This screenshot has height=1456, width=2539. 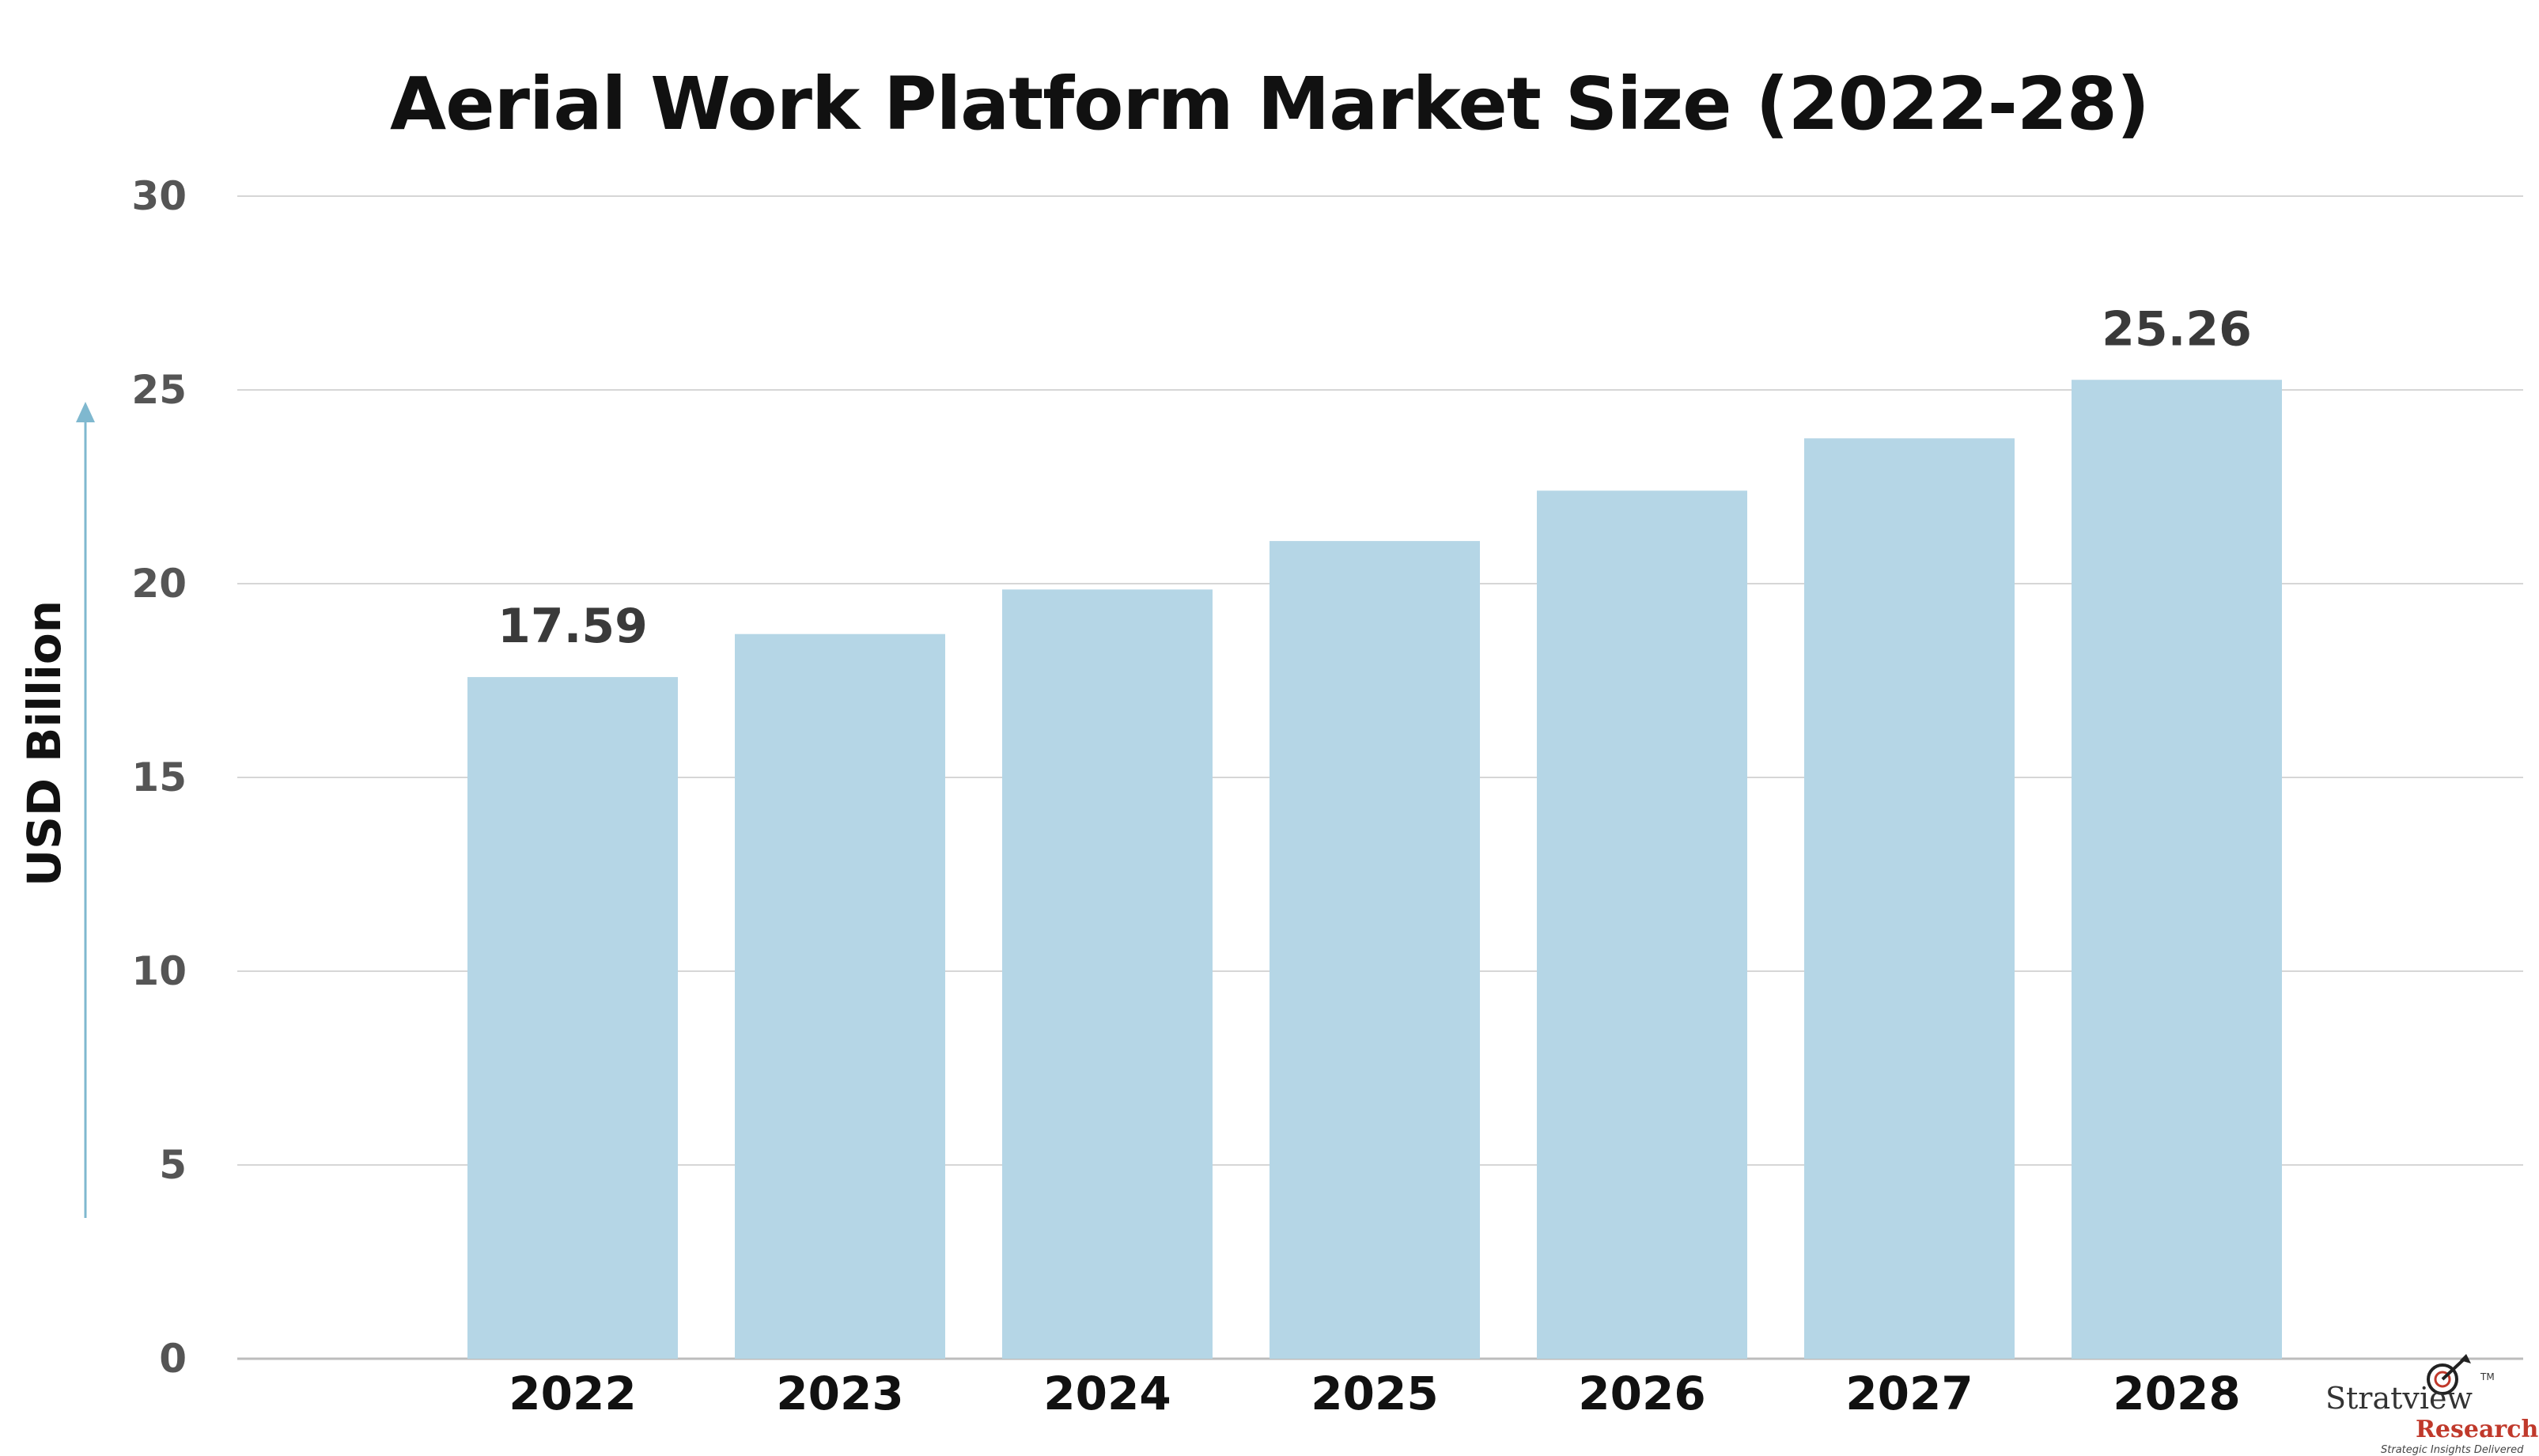 What do you see at coordinates (2449, 1374) in the screenshot?
I see `target-arrow-icon` at bounding box center [2449, 1374].